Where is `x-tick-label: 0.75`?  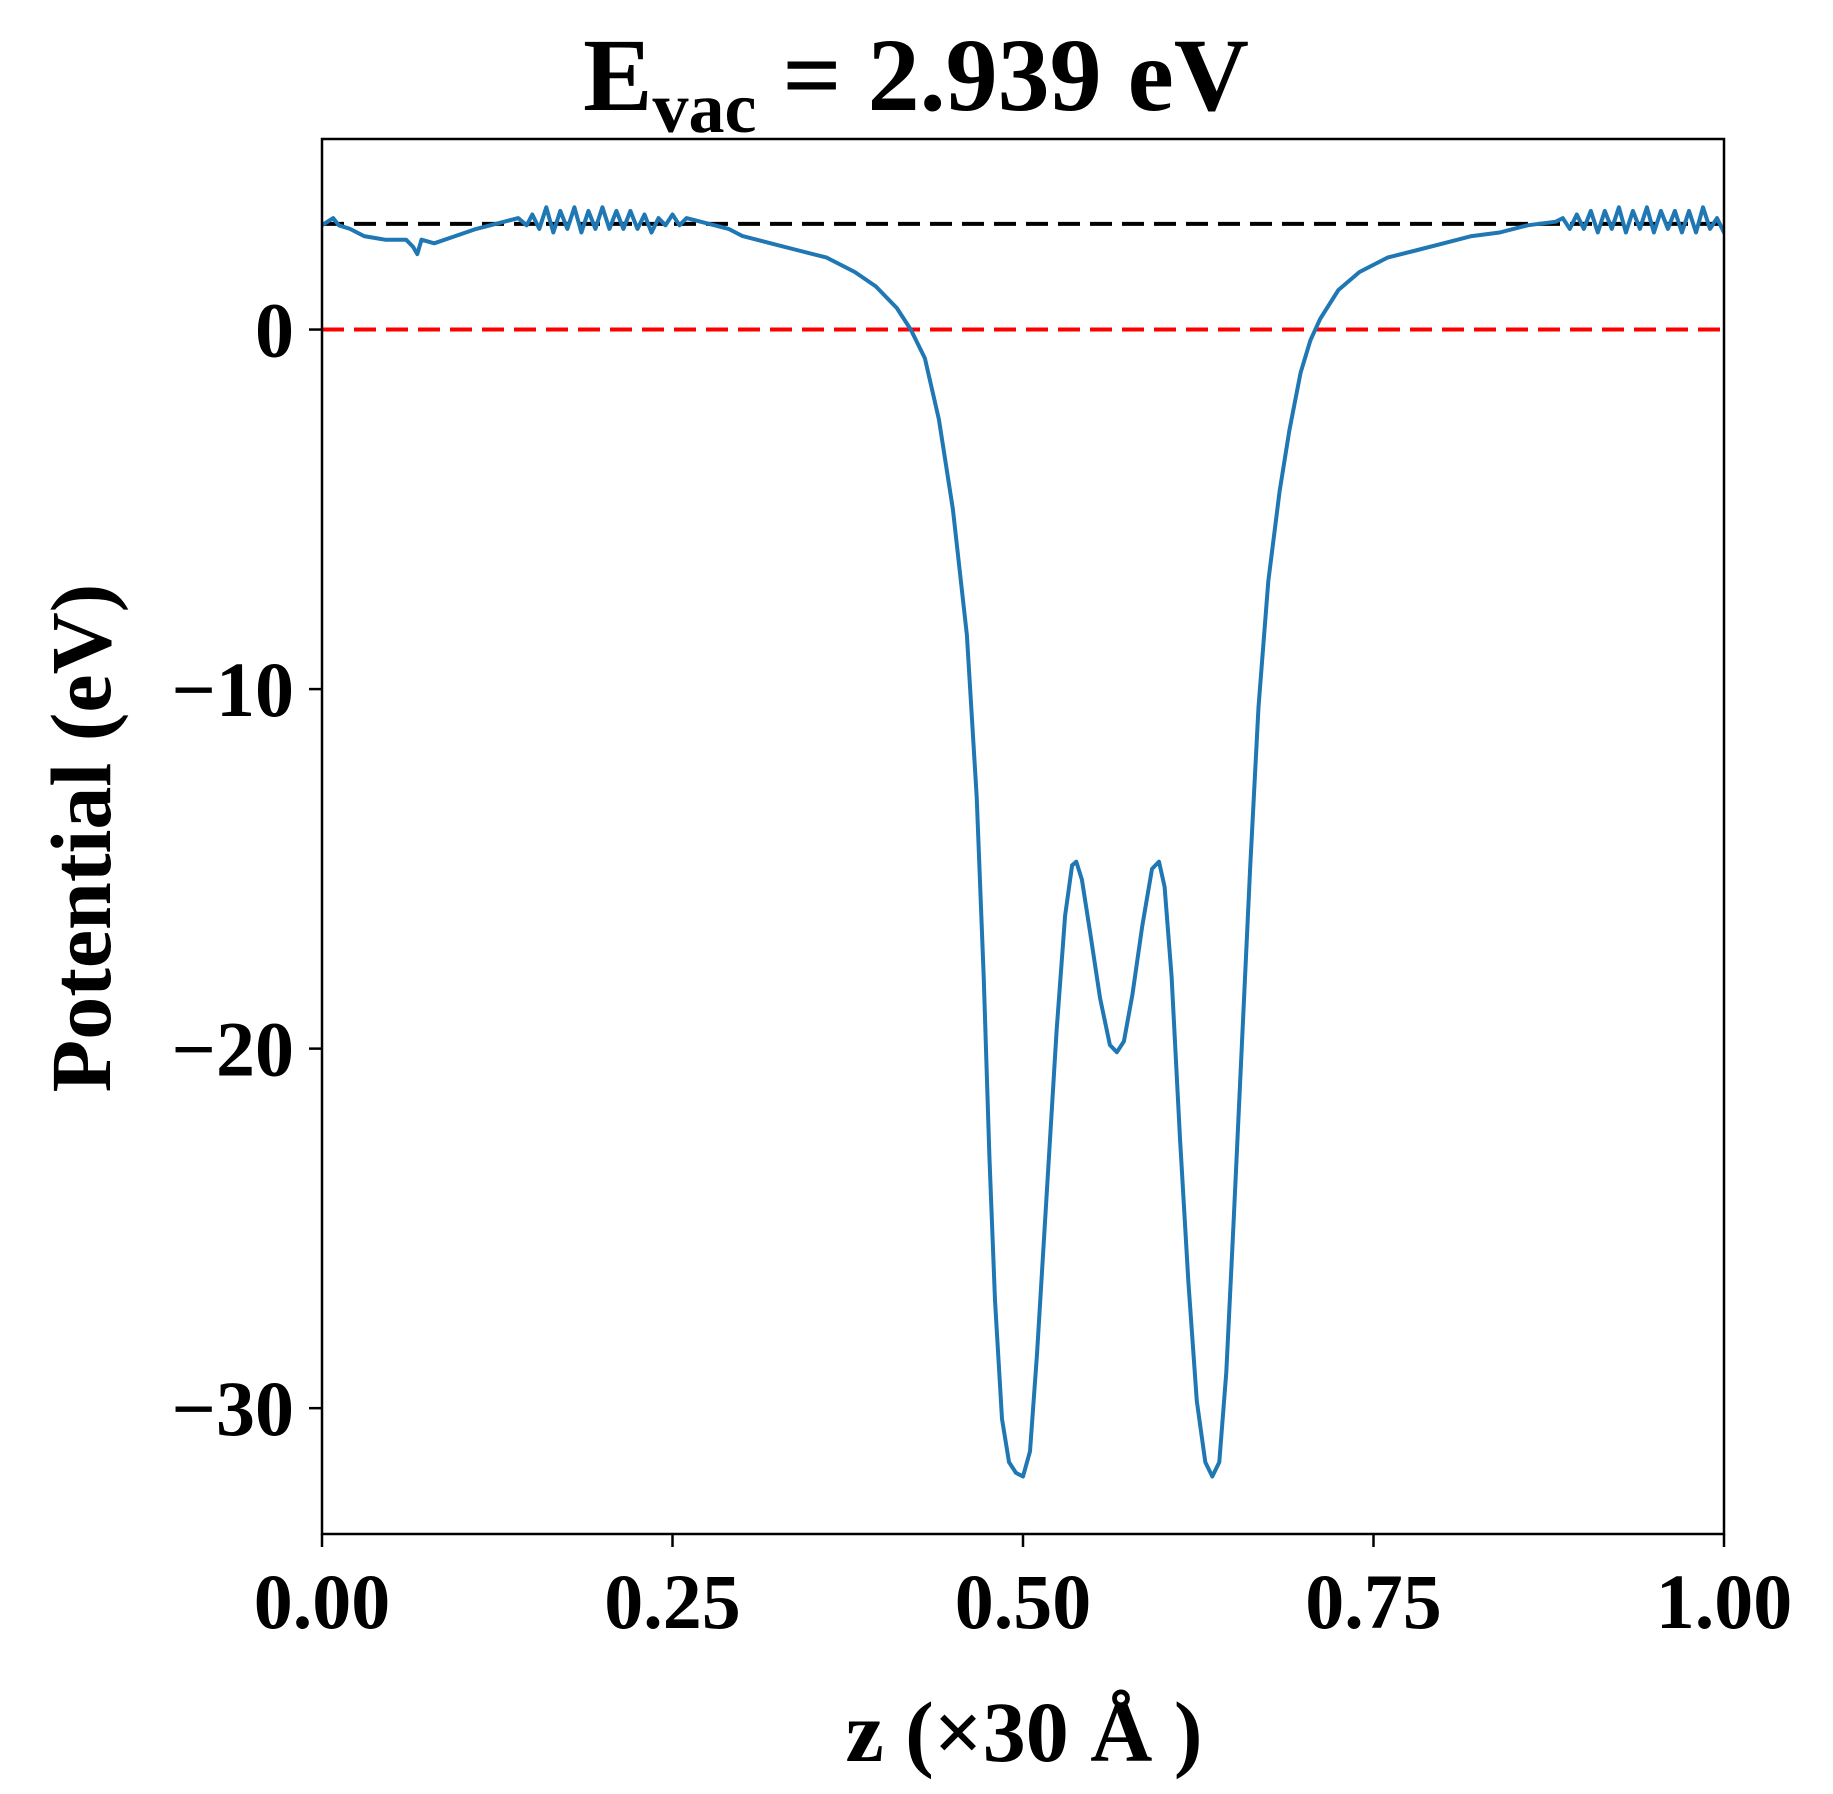
x-tick-label: 0.75 is located at coordinates (1373, 1601).